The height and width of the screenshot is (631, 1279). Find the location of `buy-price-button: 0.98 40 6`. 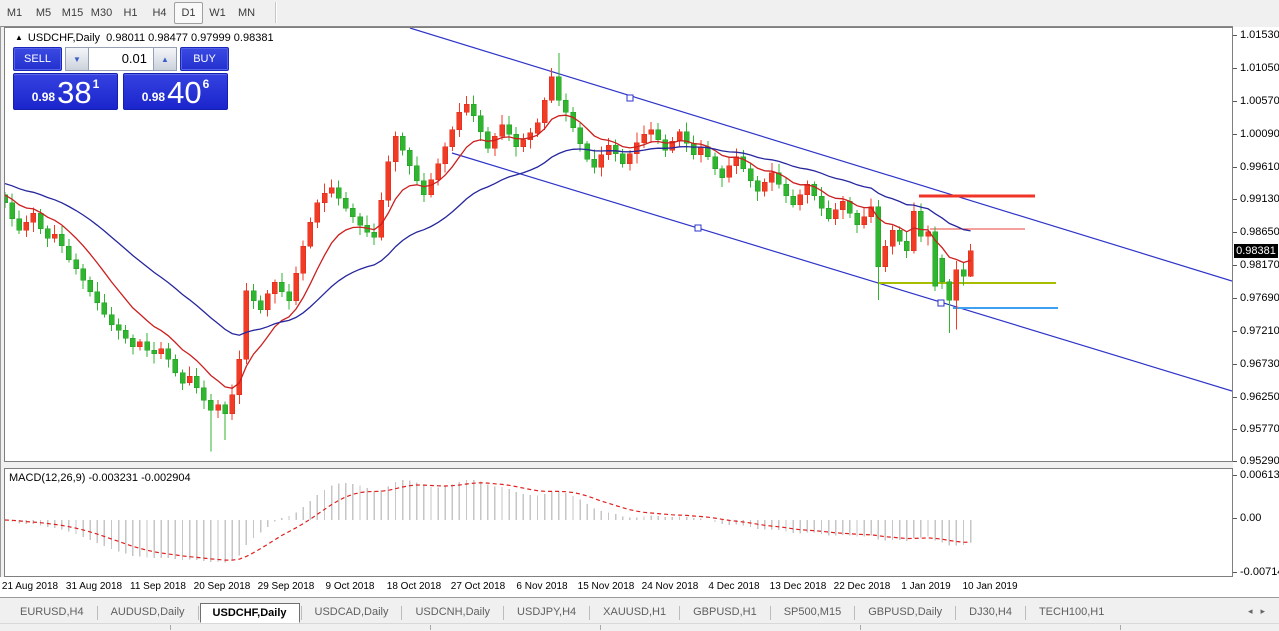

buy-price-button: 0.98 40 6 is located at coordinates (175, 91).